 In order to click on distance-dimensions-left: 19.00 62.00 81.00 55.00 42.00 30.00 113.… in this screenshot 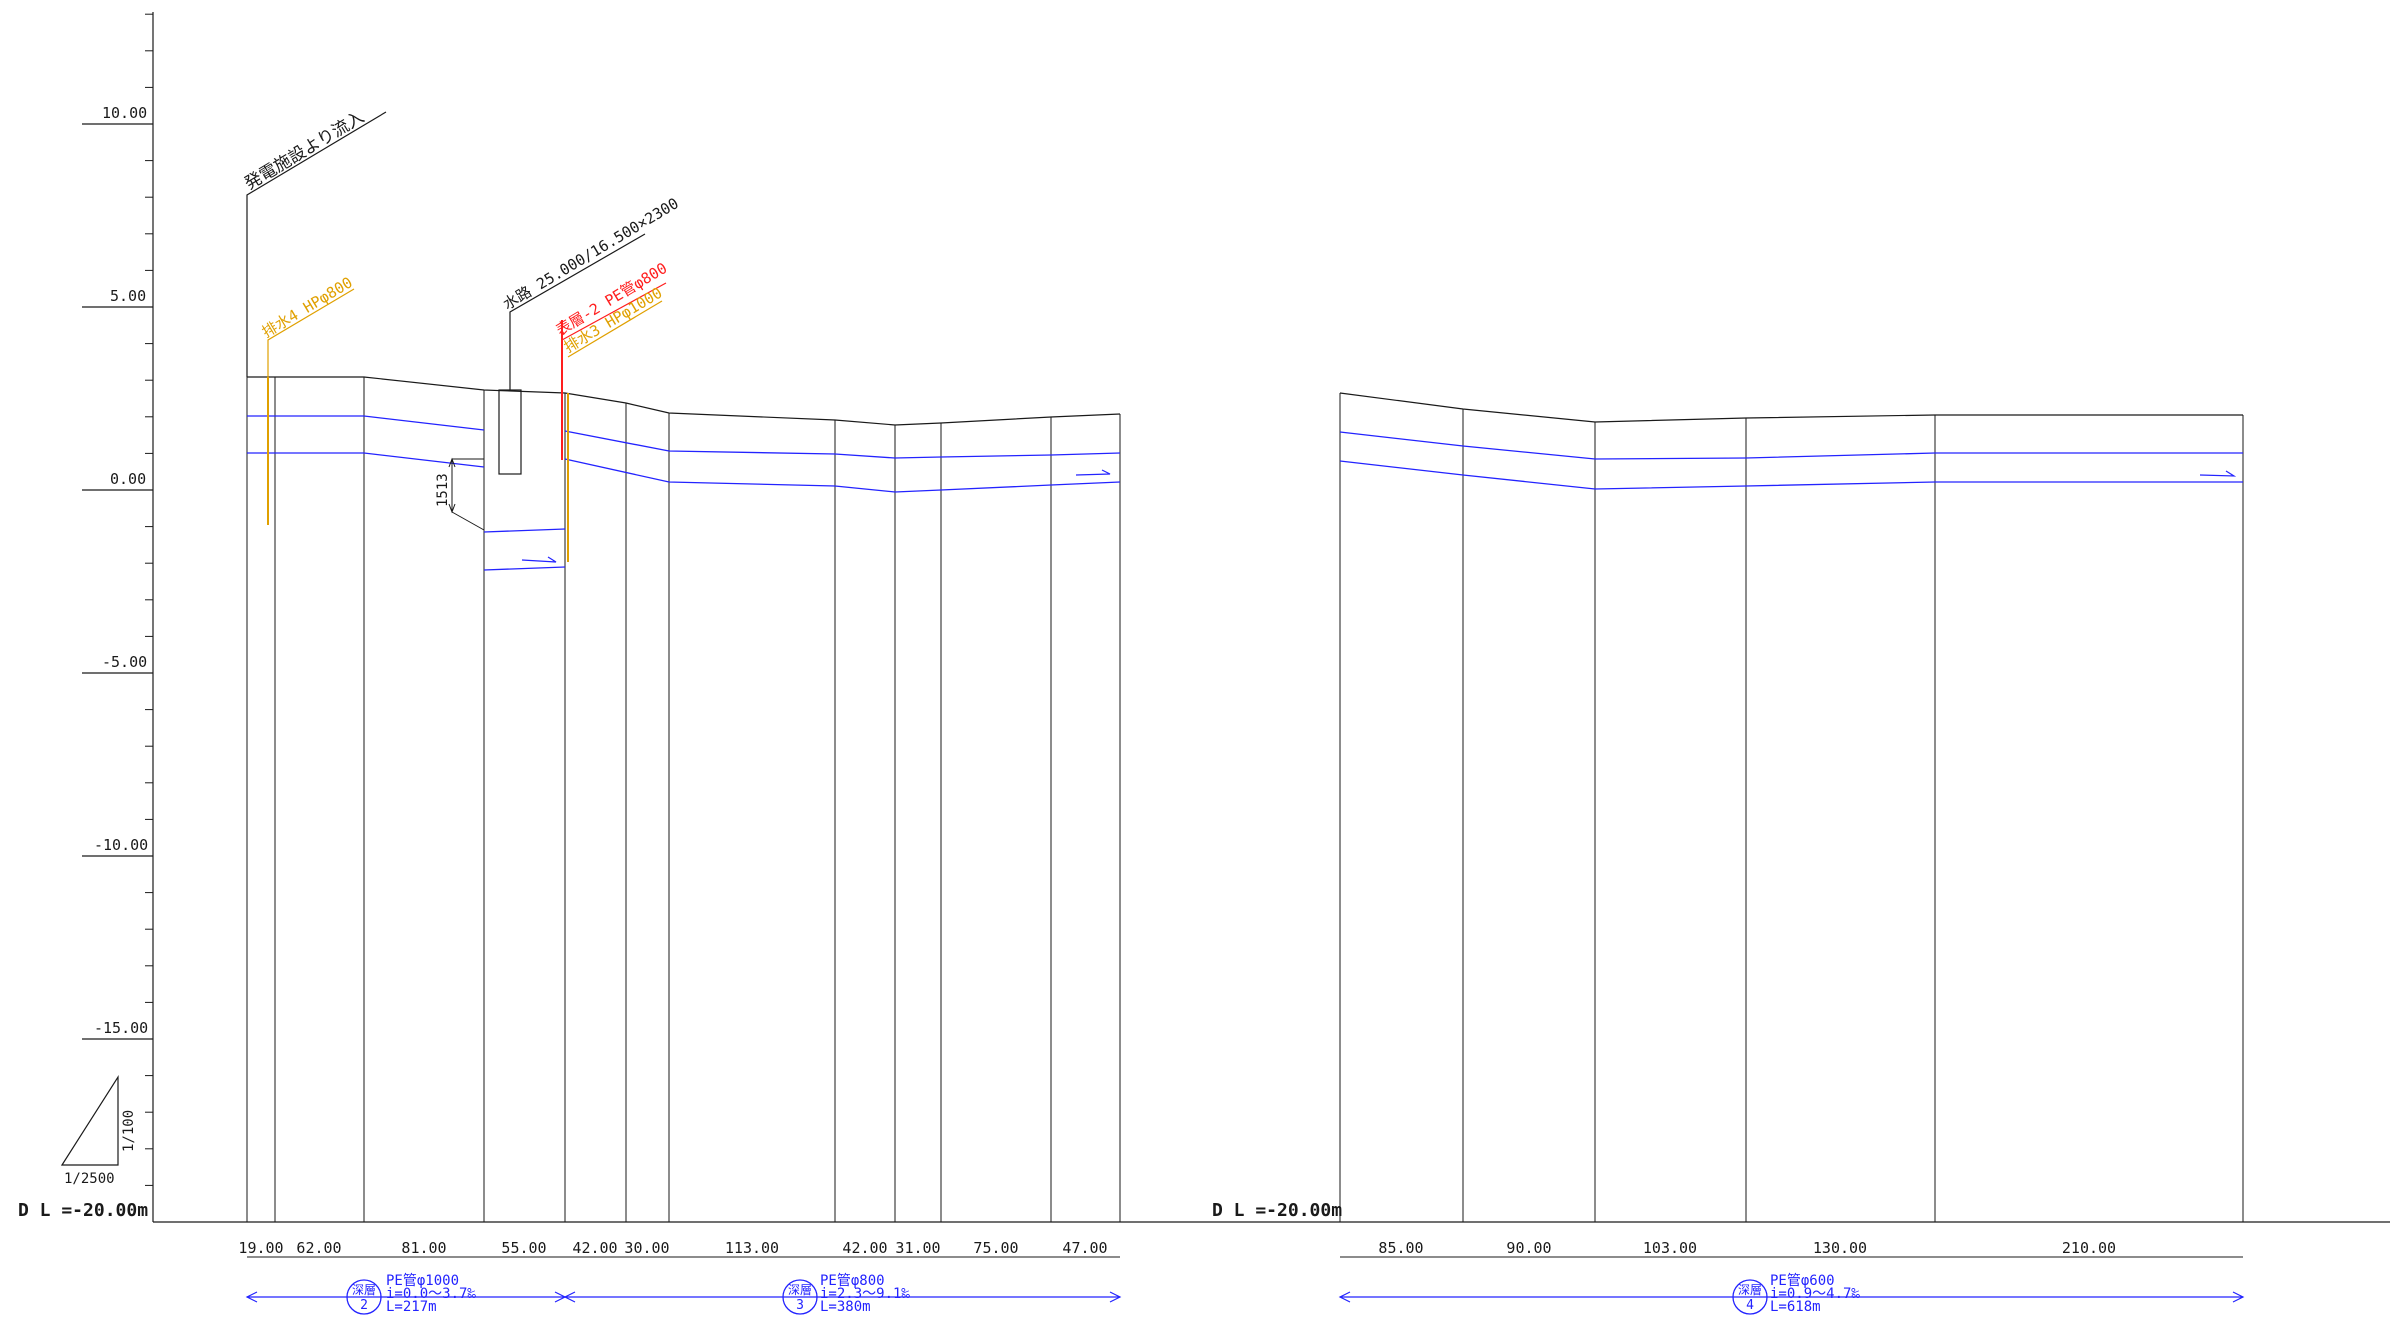, I will do `click(679, 1248)`.